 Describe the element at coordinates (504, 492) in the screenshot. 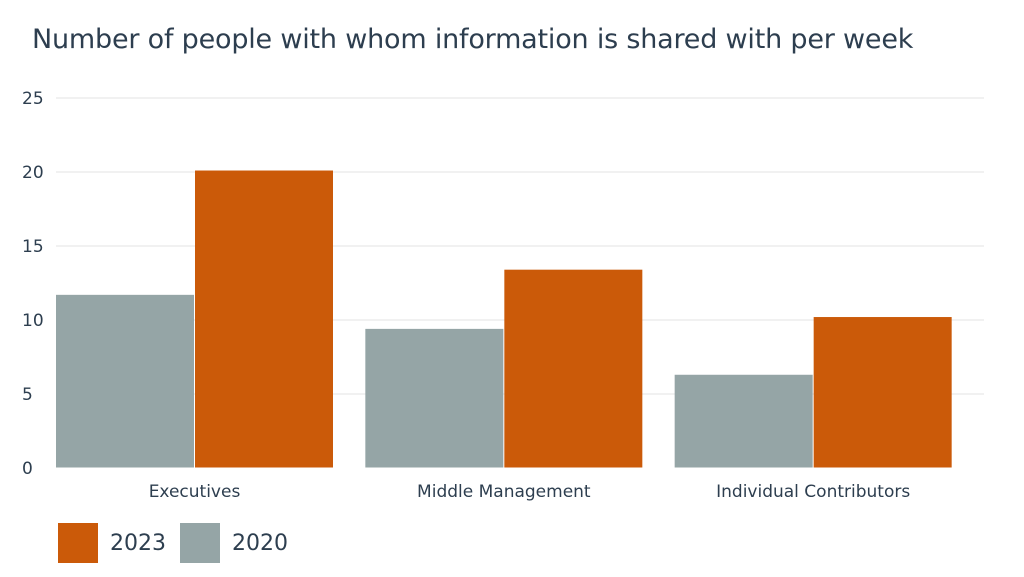

I see `x-tick-label: Middle Management` at that location.